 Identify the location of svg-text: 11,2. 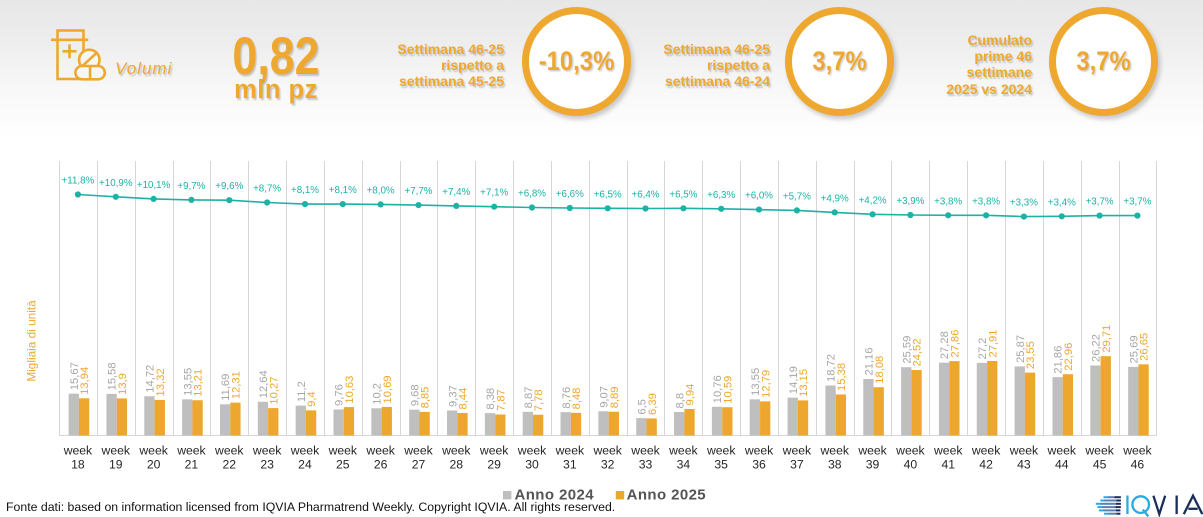
(302, 391).